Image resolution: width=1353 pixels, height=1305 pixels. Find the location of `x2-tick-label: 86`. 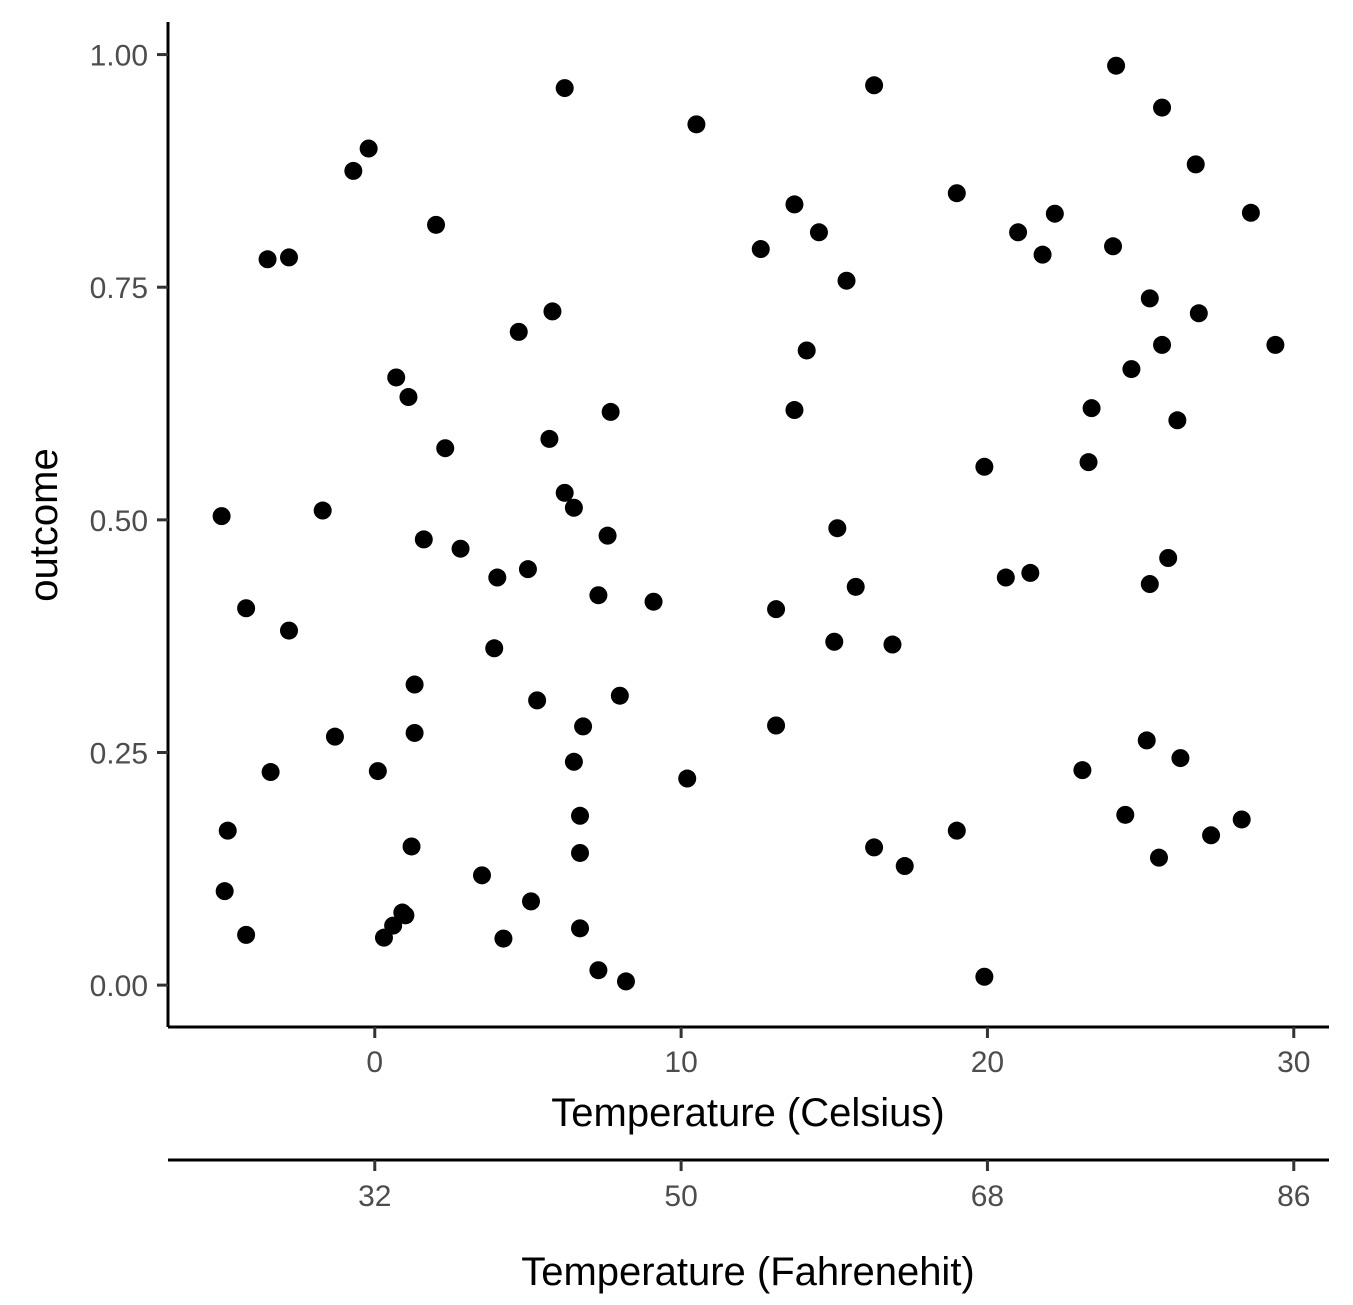

x2-tick-label: 86 is located at coordinates (1293, 1196).